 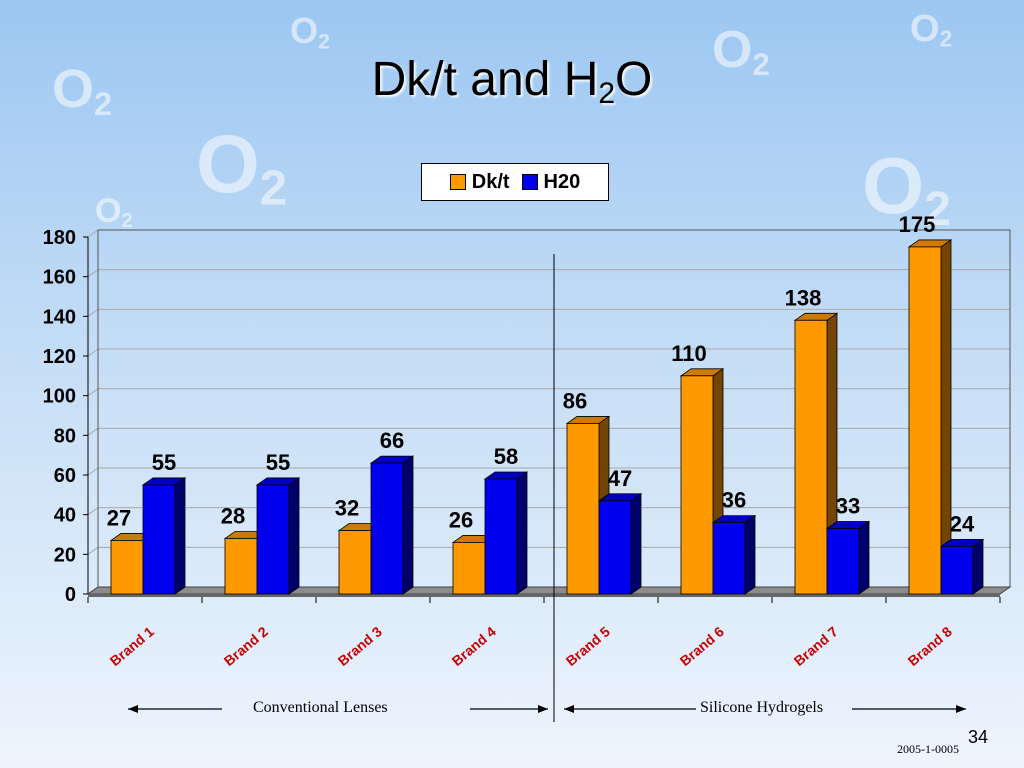 I want to click on chart-legend: Dk/t H20, so click(x=515, y=182).